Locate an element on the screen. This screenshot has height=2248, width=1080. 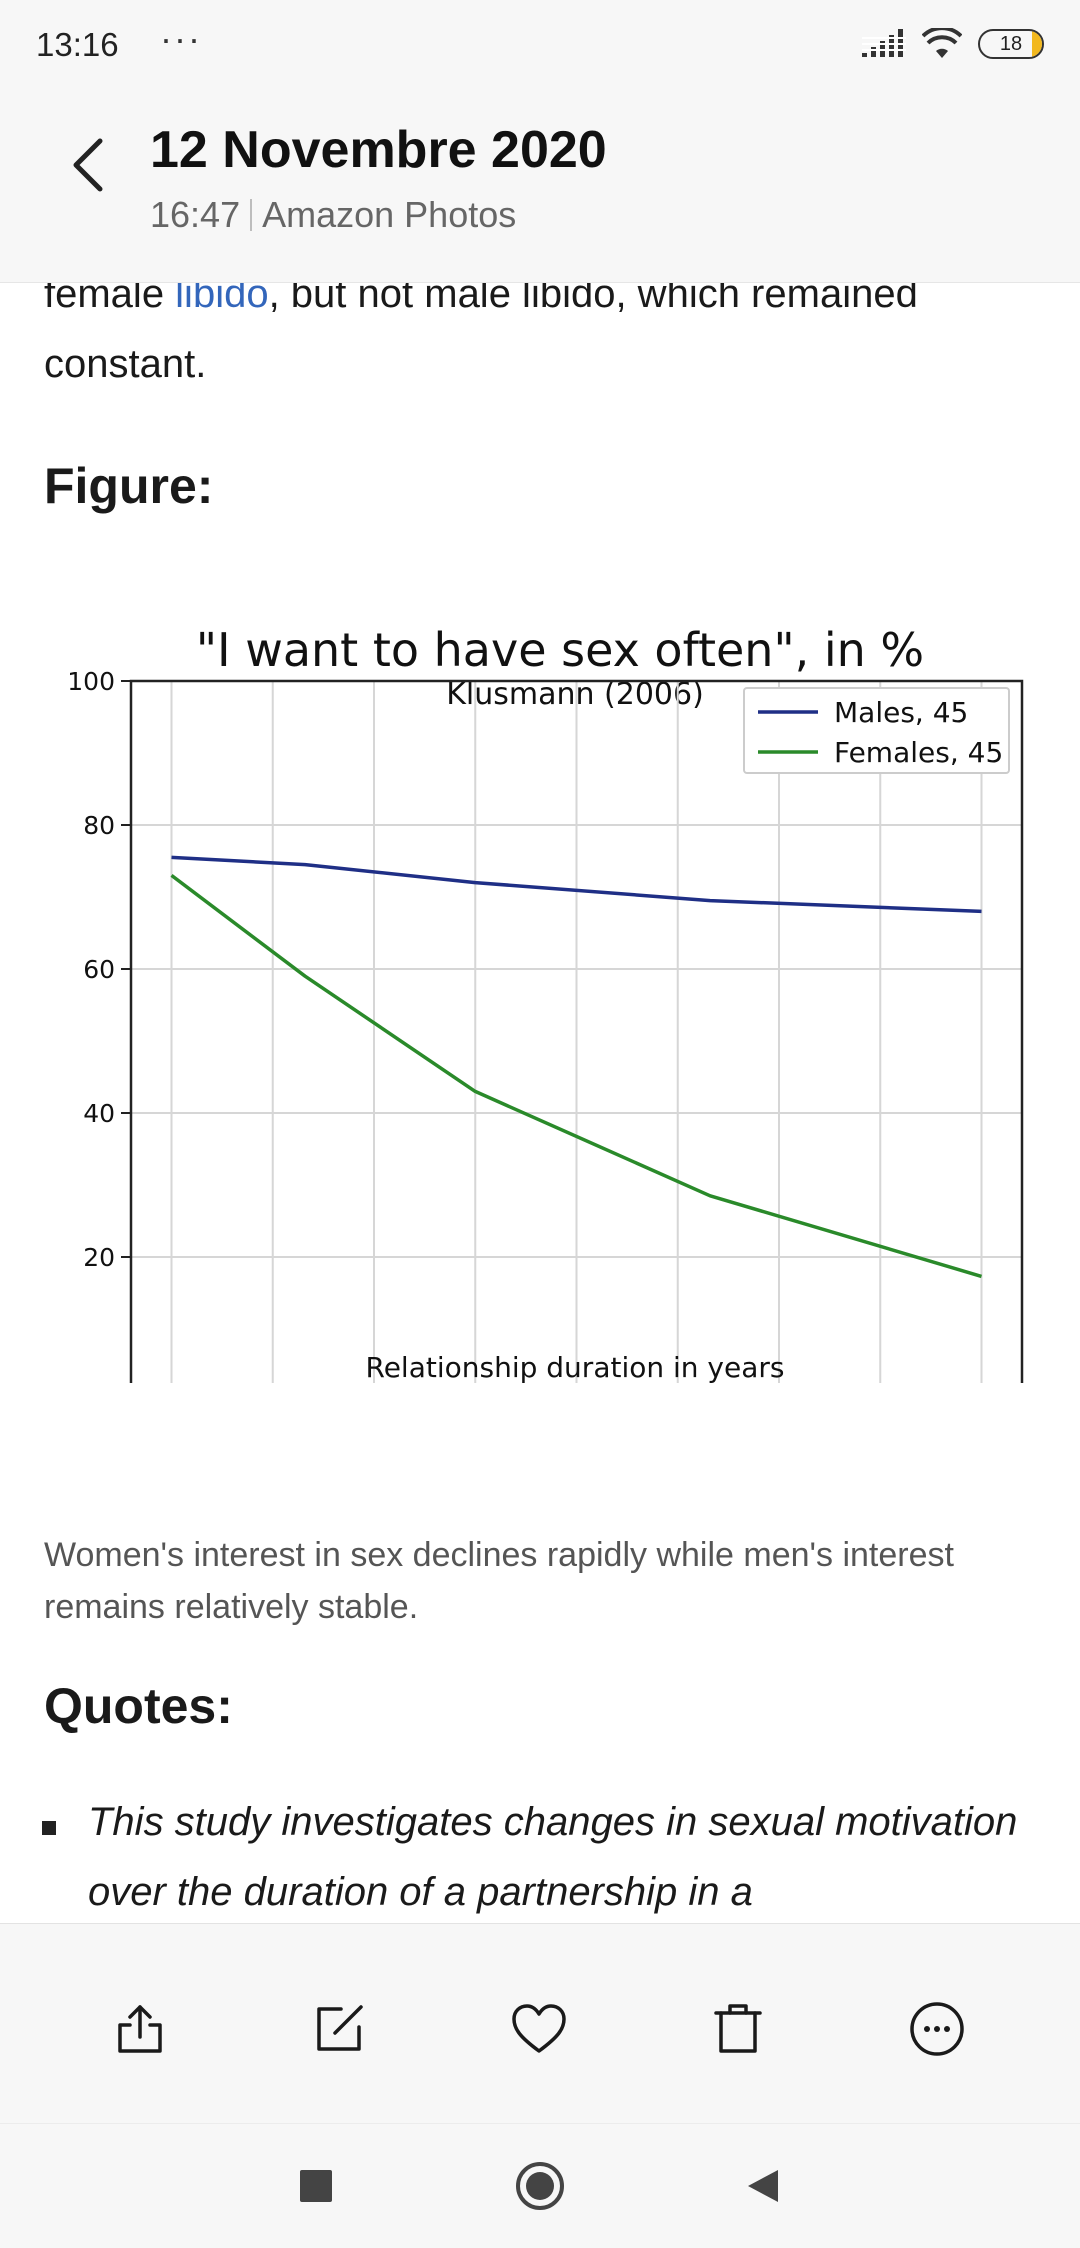
edit-button is located at coordinates (339, 2029).